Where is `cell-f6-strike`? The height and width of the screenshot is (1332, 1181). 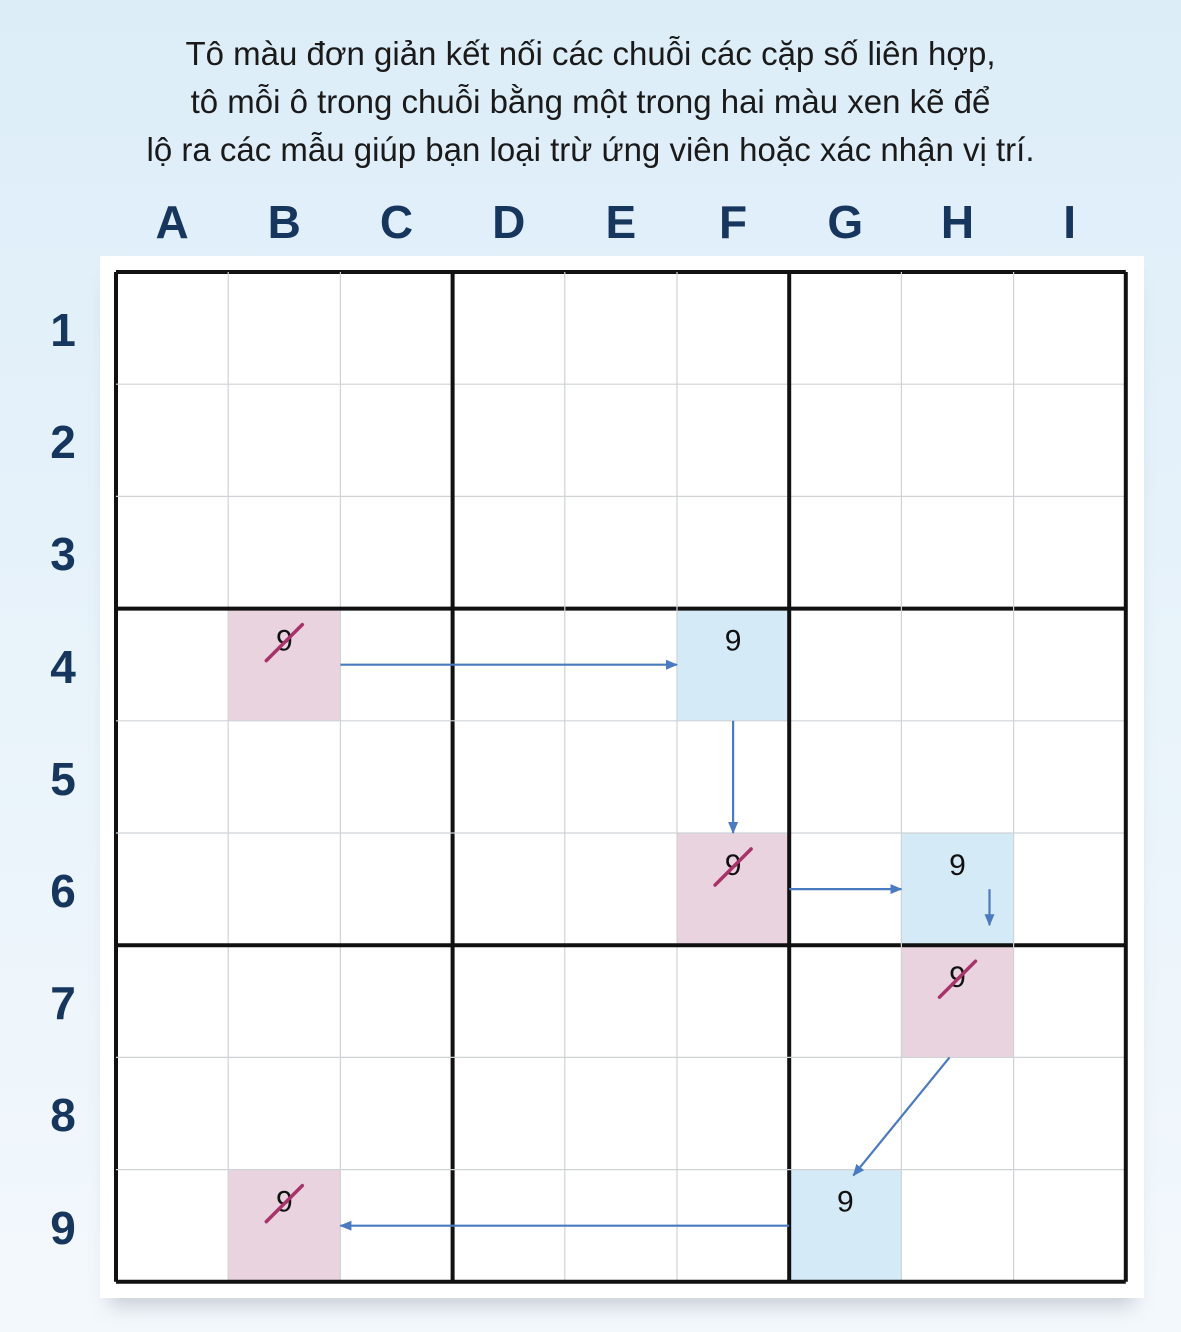 cell-f6-strike is located at coordinates (733, 867).